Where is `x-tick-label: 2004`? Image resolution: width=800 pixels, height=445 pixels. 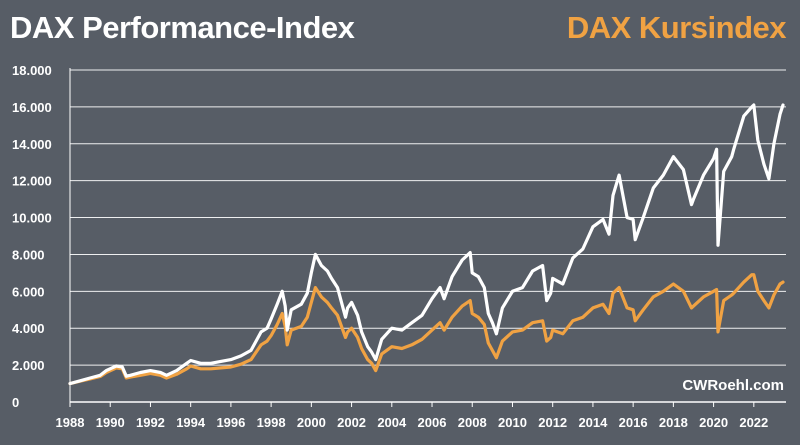
x-tick-label: 2004 is located at coordinates (392, 422).